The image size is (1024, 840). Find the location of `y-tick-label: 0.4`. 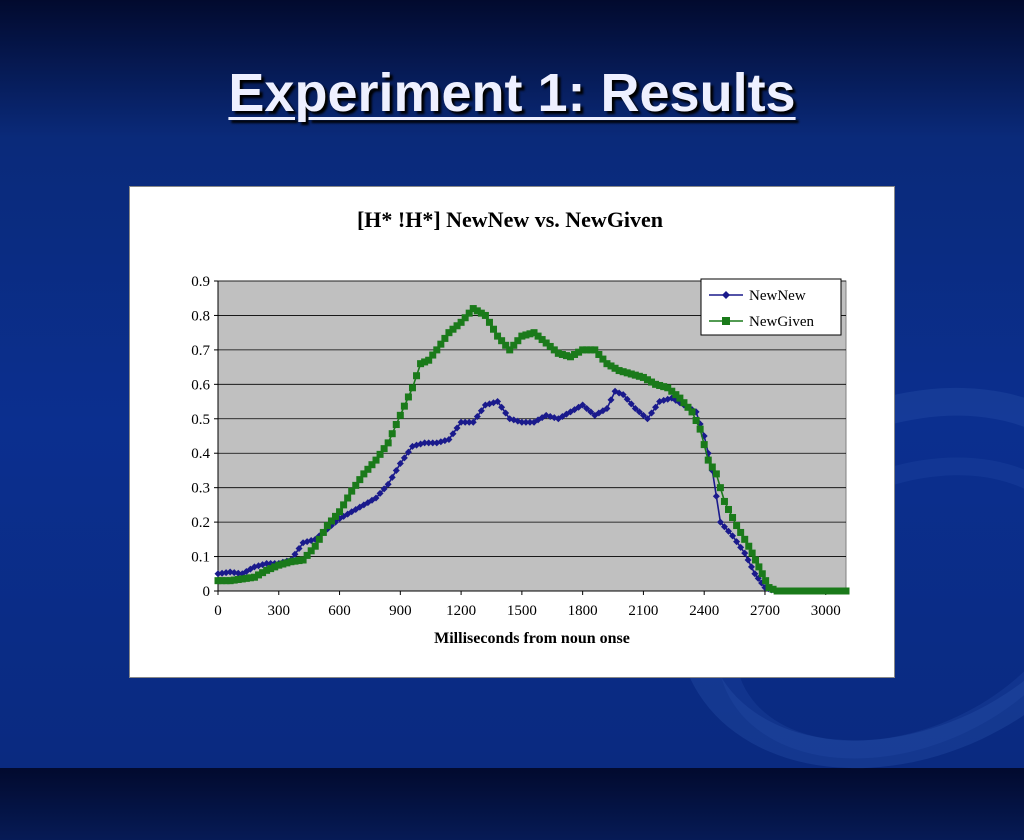

y-tick-label: 0.4 is located at coordinates (200, 454).